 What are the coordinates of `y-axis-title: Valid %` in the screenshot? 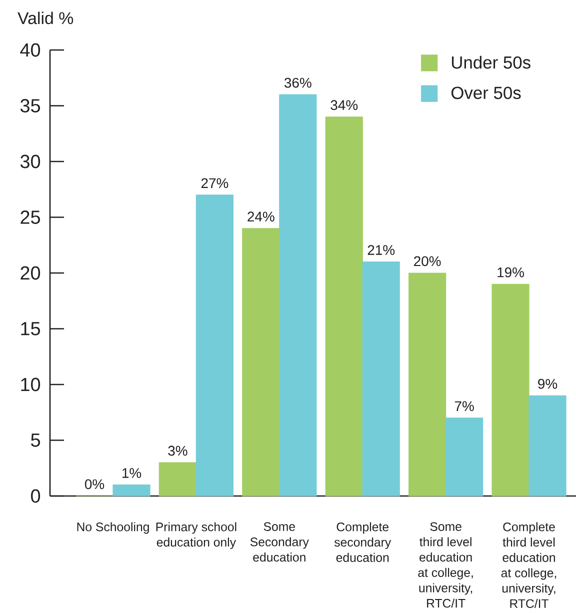 It's located at (46, 18).